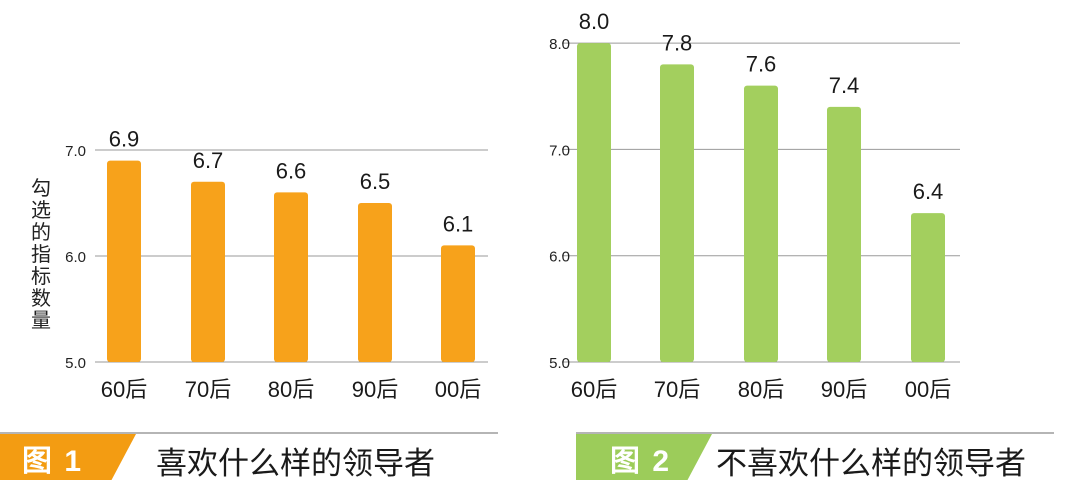 This screenshot has height=490, width=1080. Describe the element at coordinates (641, 461) in the screenshot. I see `figure-number: 图 2` at that location.